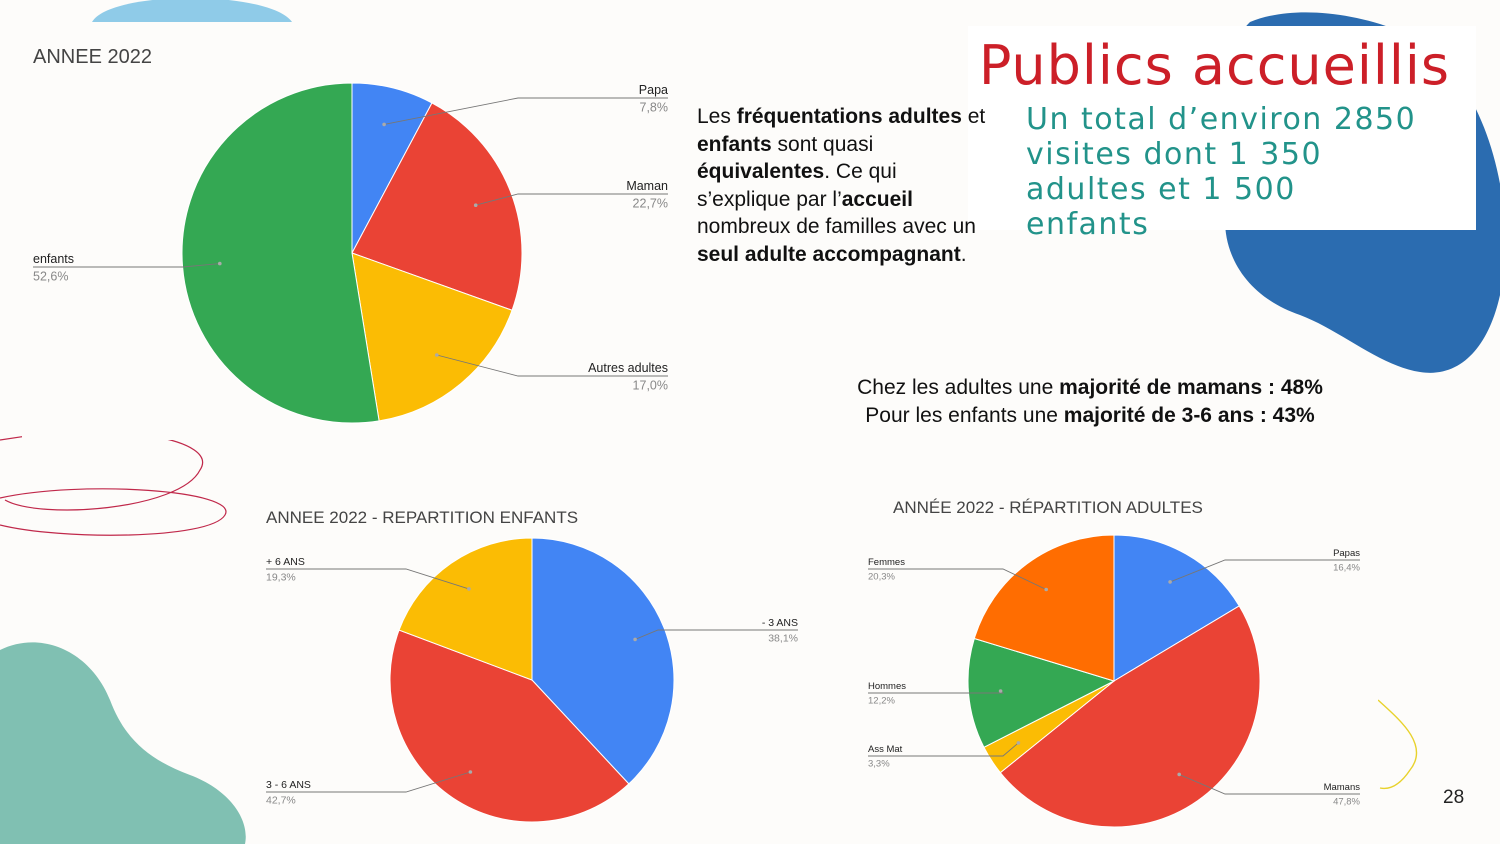 The image size is (1500, 844). Describe the element at coordinates (192, 11) in the screenshot. I see `top-blue-blob` at that location.